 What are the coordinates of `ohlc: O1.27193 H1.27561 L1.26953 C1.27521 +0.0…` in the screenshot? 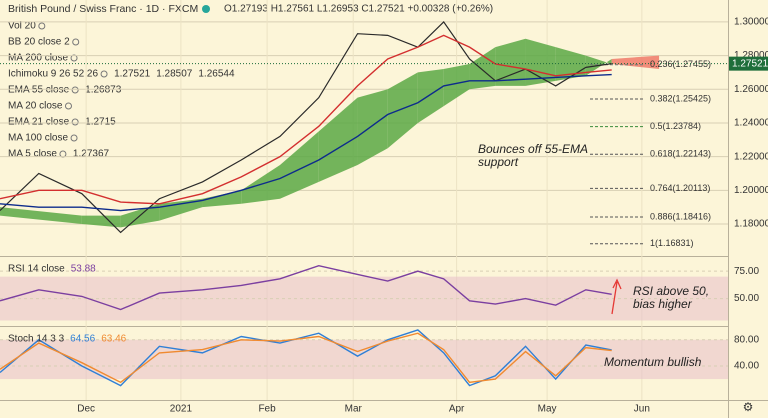 It's located at (358, 9).